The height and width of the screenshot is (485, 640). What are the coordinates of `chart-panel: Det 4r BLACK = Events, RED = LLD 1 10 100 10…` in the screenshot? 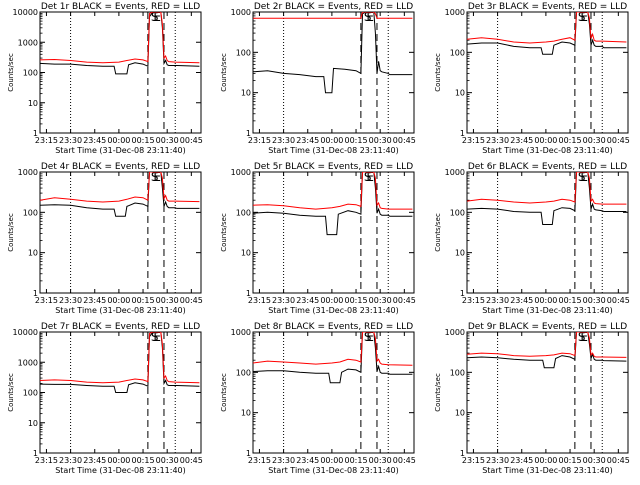 It's located at (106, 240).